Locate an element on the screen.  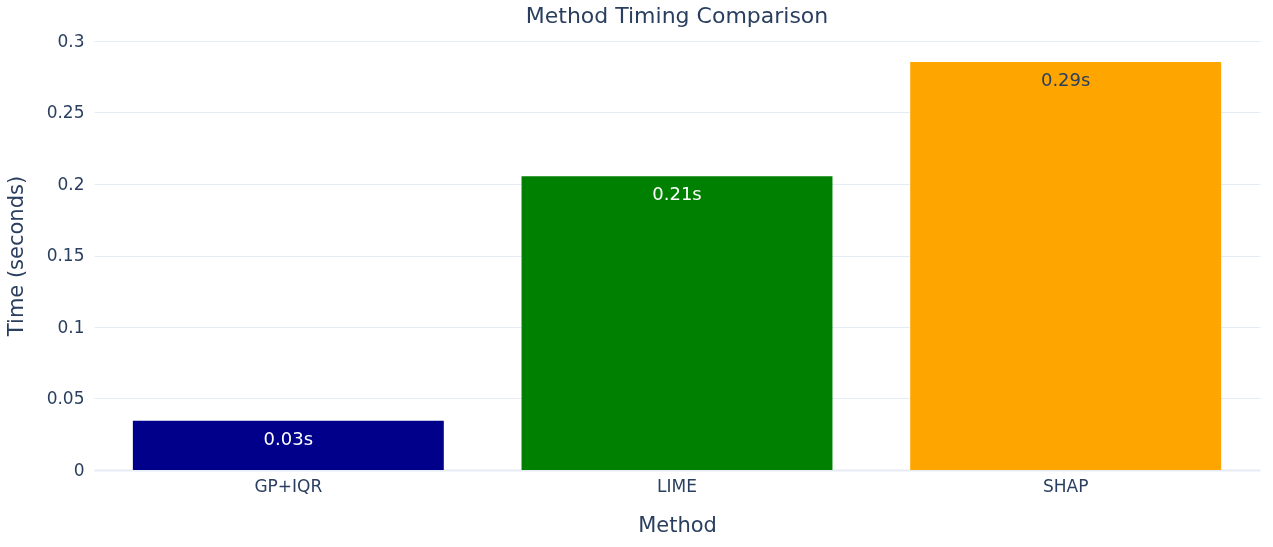
y-tick-label: 0.3 is located at coordinates (71, 40).